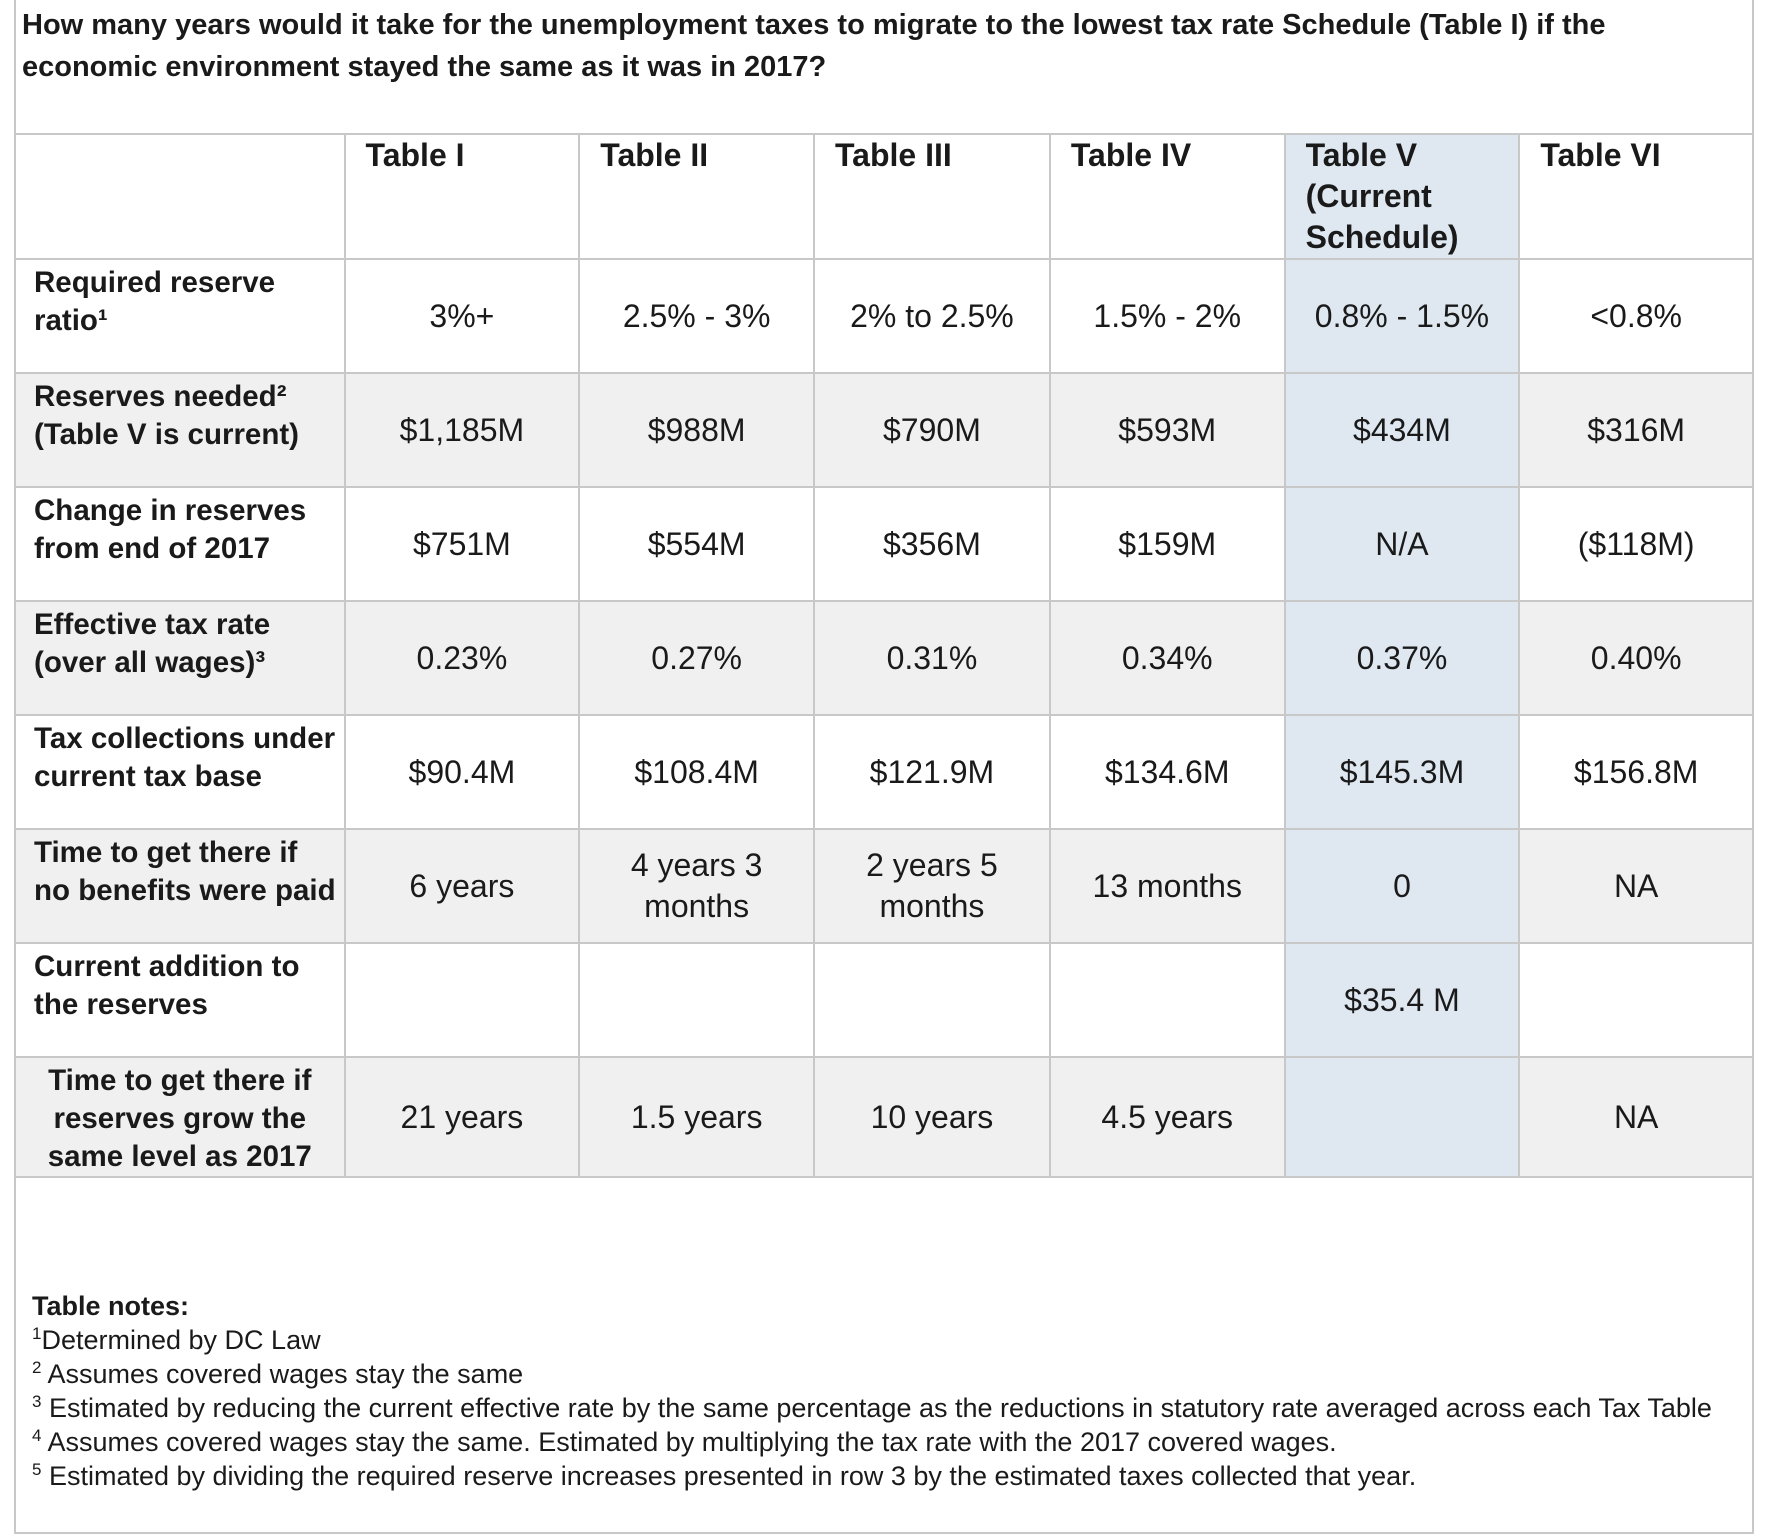 Image resolution: width=1768 pixels, height=1538 pixels. I want to click on row-label: Required reserve ratio¹, so click(180, 316).